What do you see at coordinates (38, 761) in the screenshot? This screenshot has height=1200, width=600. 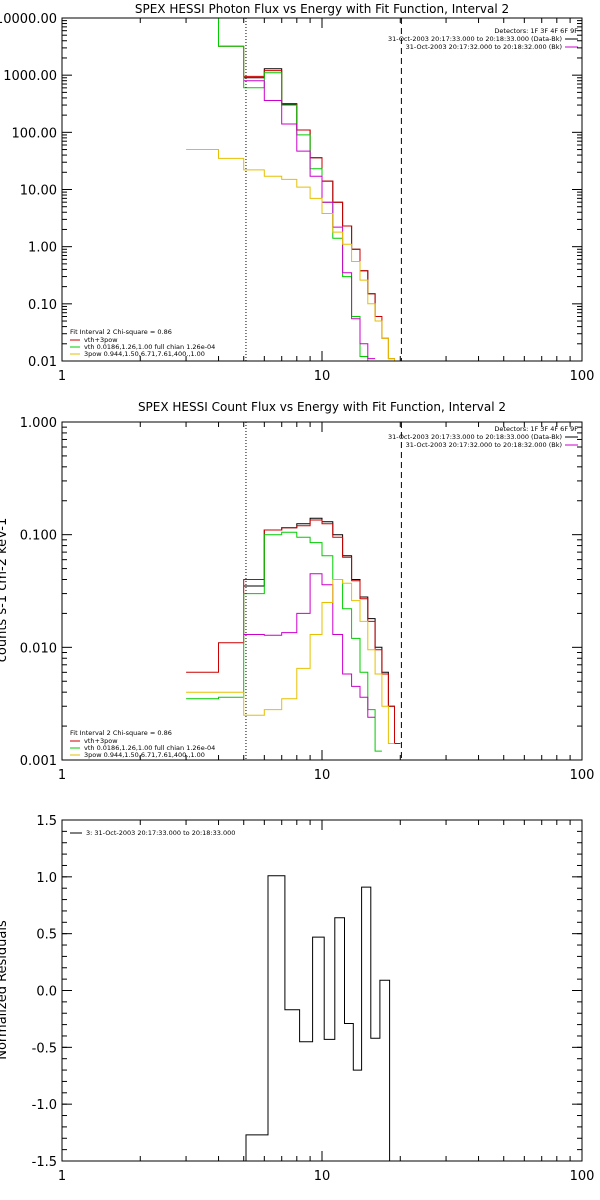 I see `count-y-tick-label: 0.001` at bounding box center [38, 761].